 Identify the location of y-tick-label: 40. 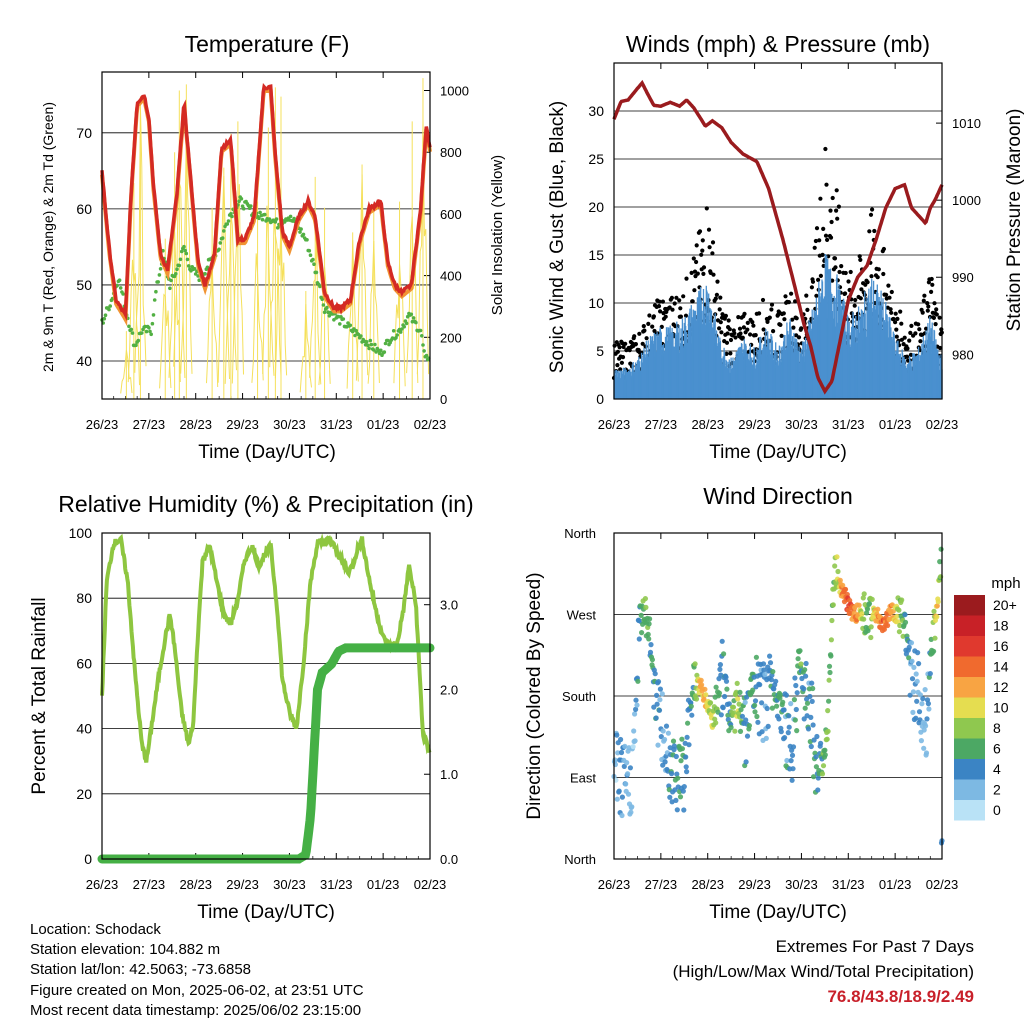
(84, 361).